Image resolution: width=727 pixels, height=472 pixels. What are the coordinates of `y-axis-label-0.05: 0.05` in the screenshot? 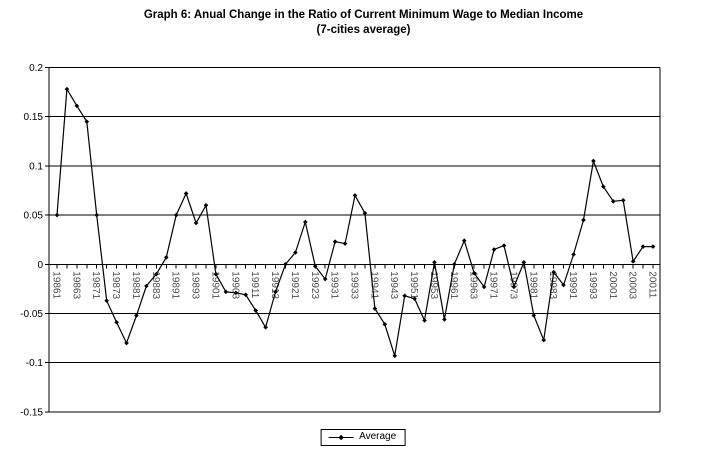 It's located at (34, 216).